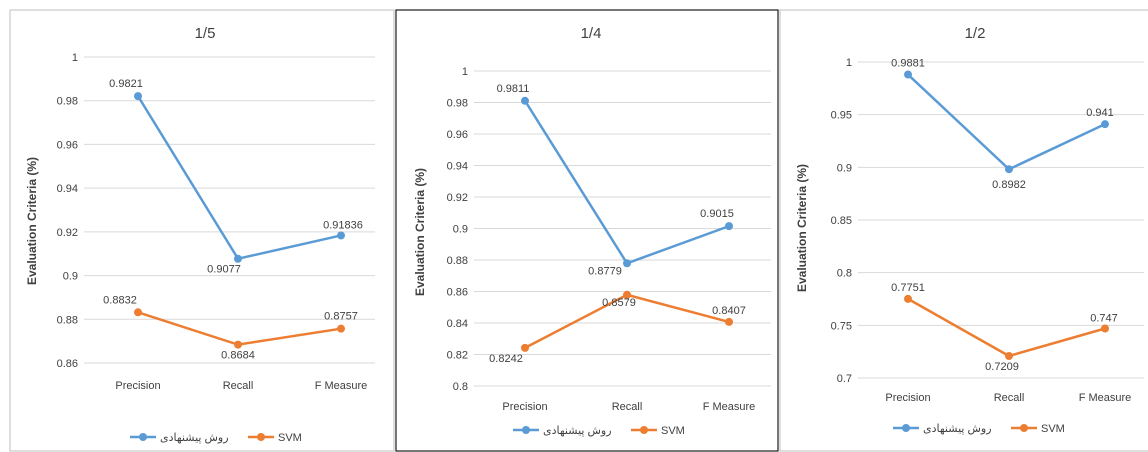  Describe the element at coordinates (224, 270) in the screenshot. I see `data-label: 0.9077` at that location.